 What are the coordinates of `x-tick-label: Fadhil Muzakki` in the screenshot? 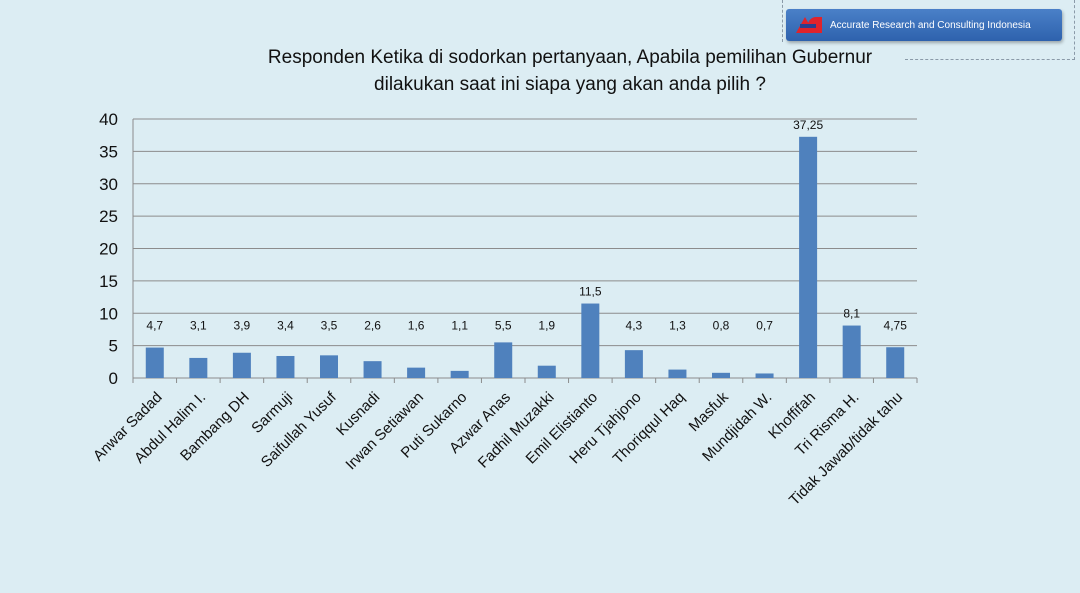 It's located at (516, 430).